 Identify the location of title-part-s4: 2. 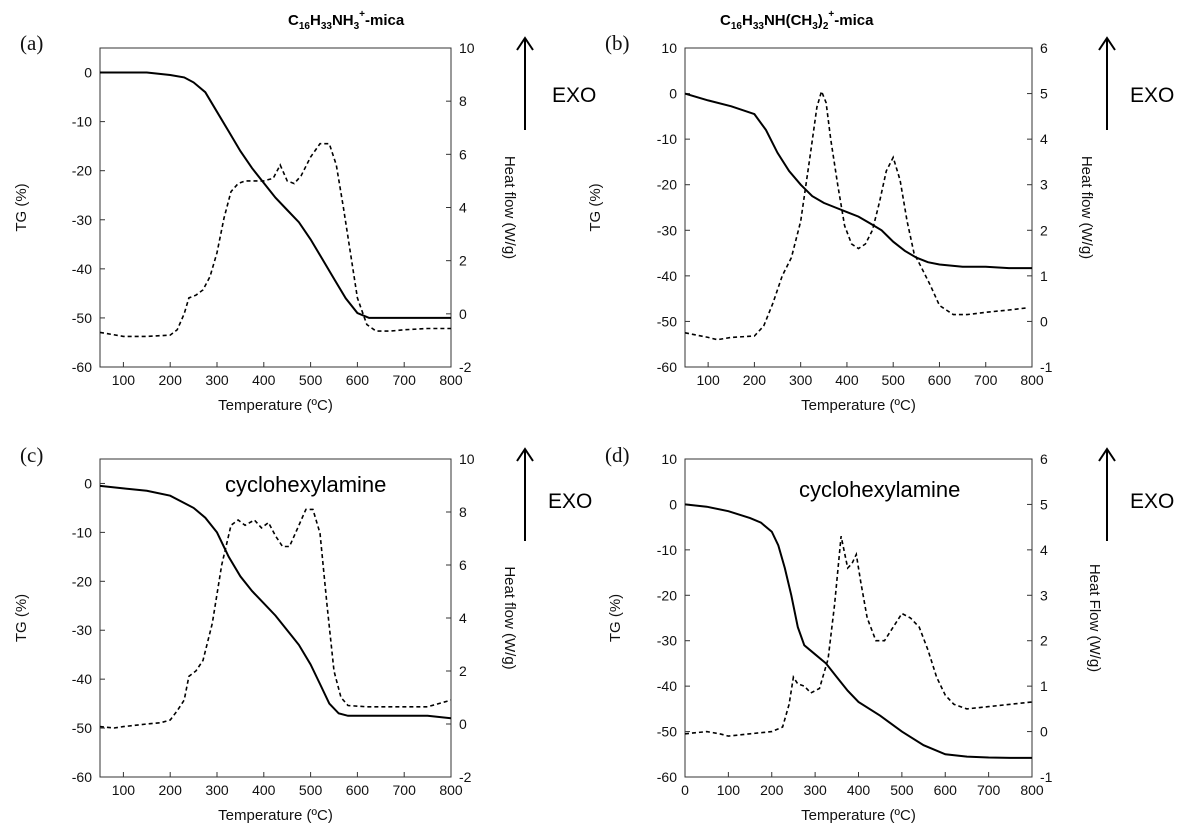
(826, 26).